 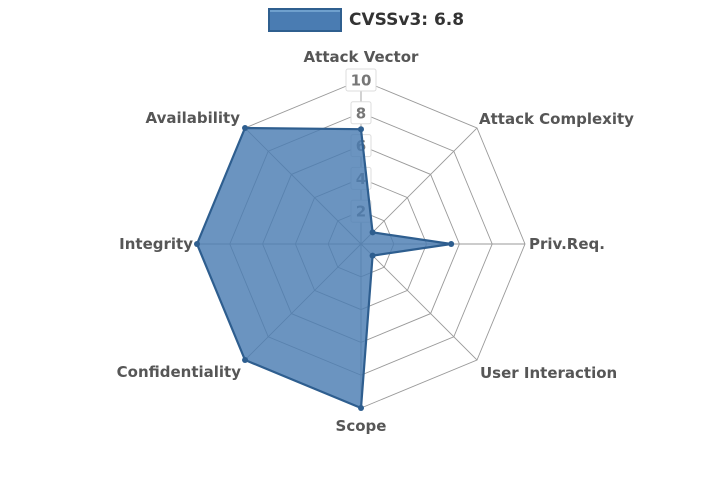 I want to click on tick-label-10: 10, so click(x=361, y=81).